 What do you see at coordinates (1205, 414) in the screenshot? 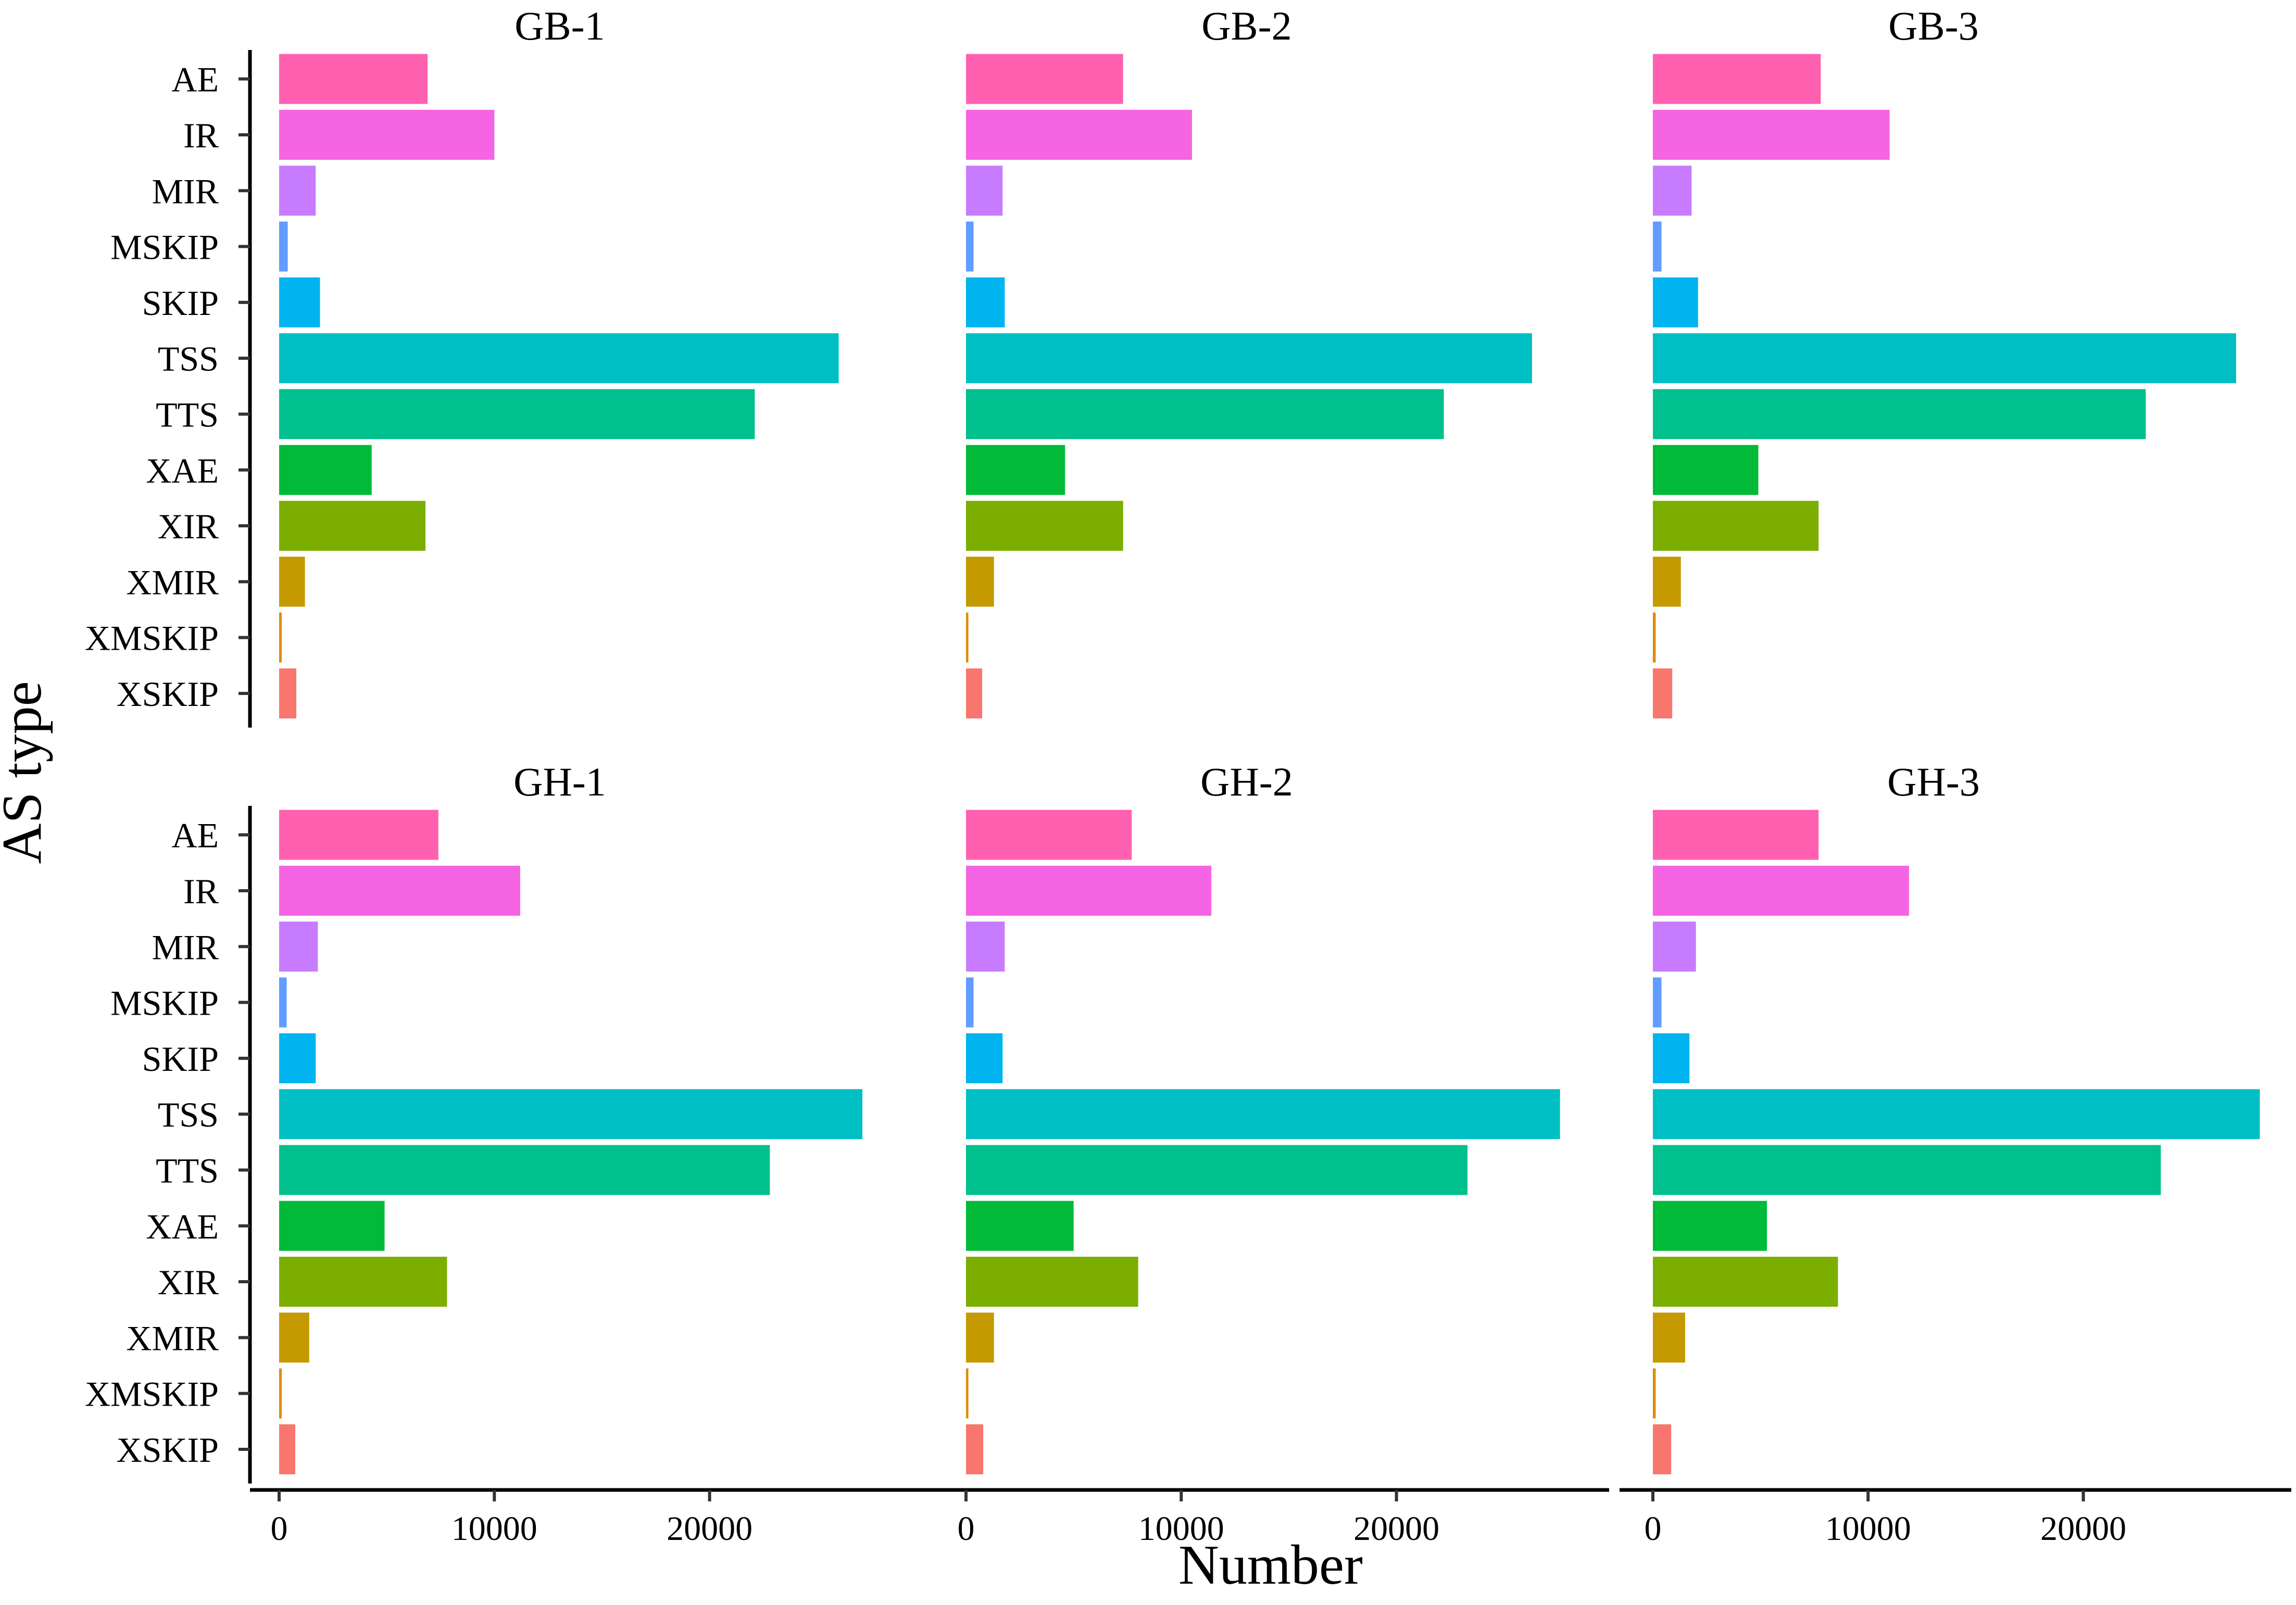
I see `bar-gb-2-tts` at bounding box center [1205, 414].